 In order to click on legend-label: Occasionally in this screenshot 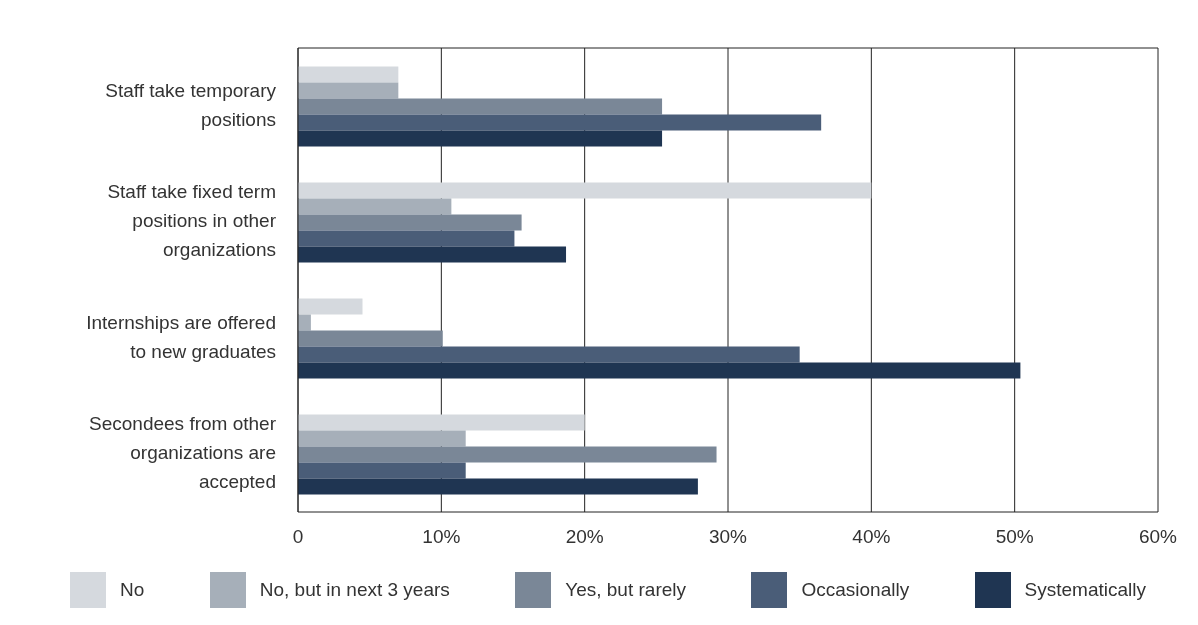, I will do `click(855, 590)`.